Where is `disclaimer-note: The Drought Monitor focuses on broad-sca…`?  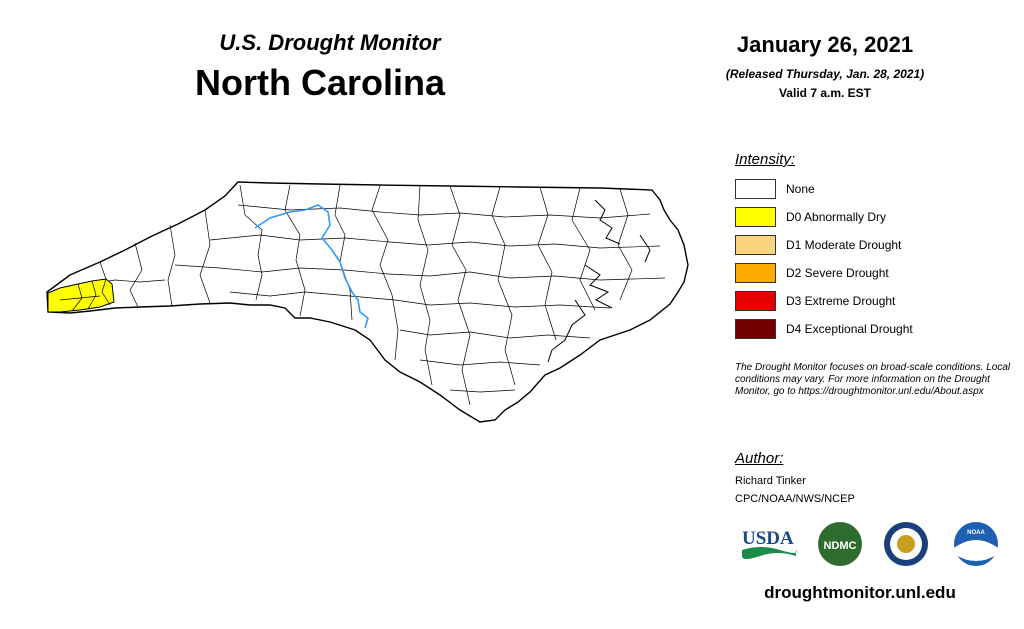 disclaimer-note: The Drought Monitor focuses on broad-sca… is located at coordinates (873, 379).